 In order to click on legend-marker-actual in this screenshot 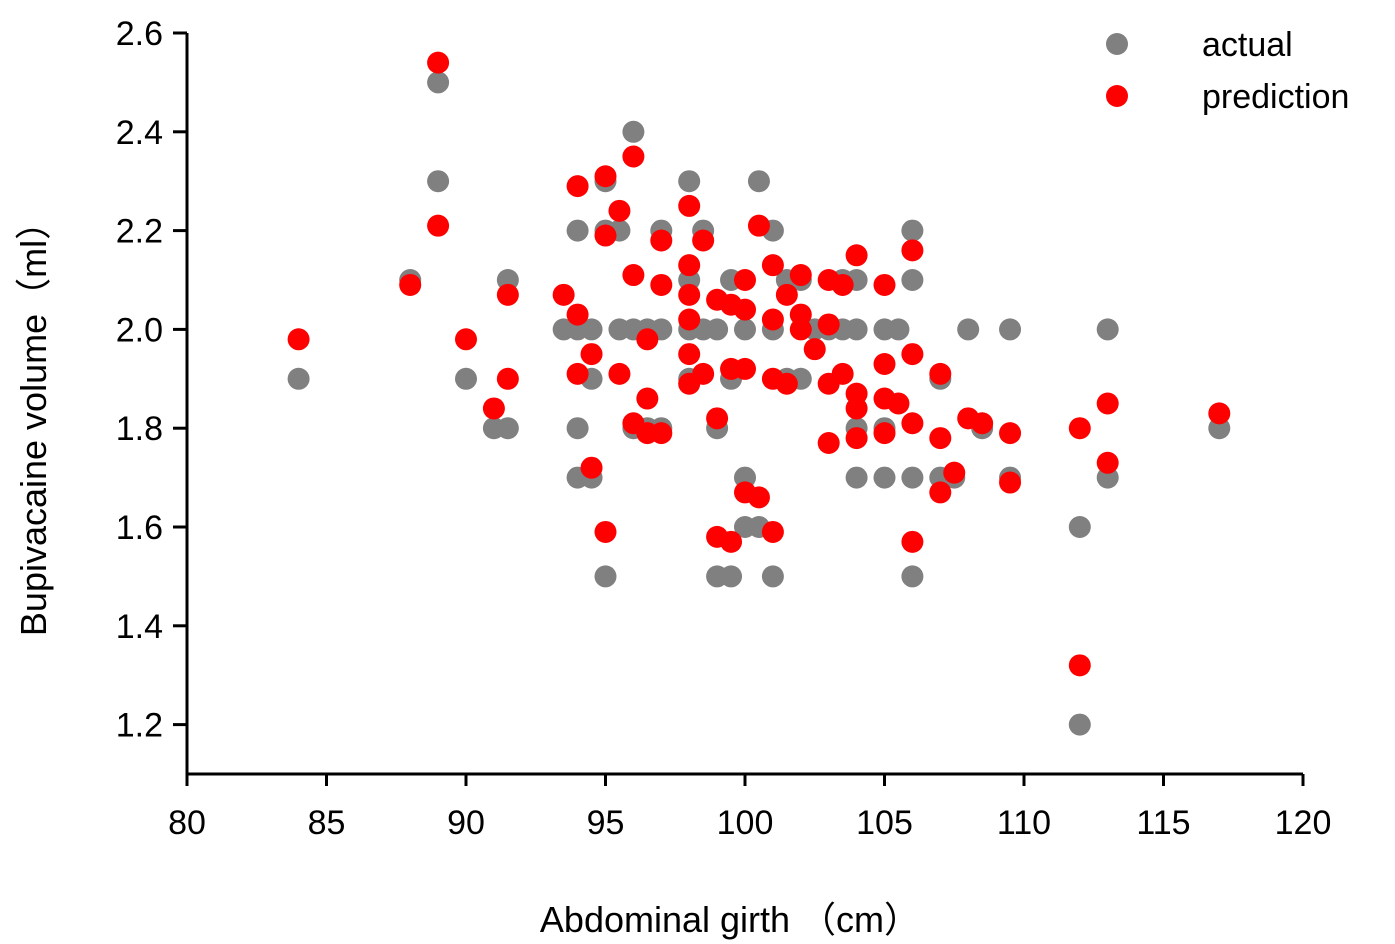, I will do `click(1117, 44)`.